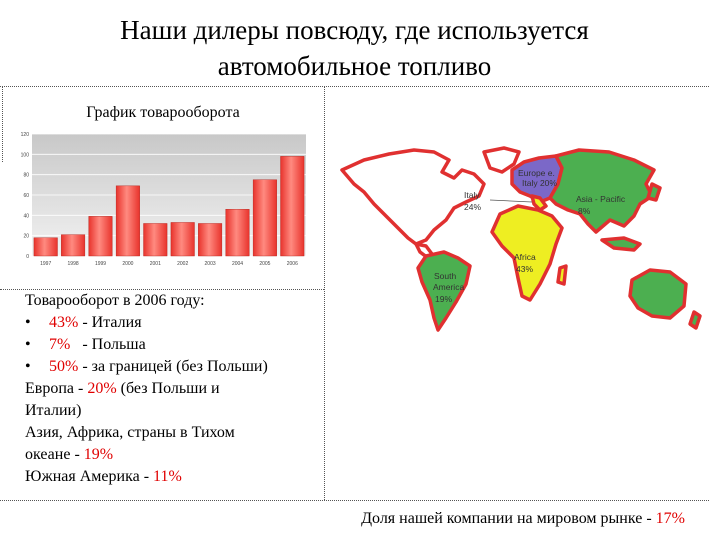 Image resolution: width=709 pixels, height=537 pixels. Describe the element at coordinates (354, 30) in the screenshot. I see `title-line-1: Наши дилеры повсюду, где используется` at that location.